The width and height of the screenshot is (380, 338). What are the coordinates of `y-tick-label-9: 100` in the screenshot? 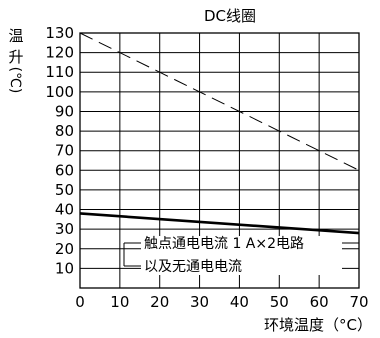 It's located at (59, 92).